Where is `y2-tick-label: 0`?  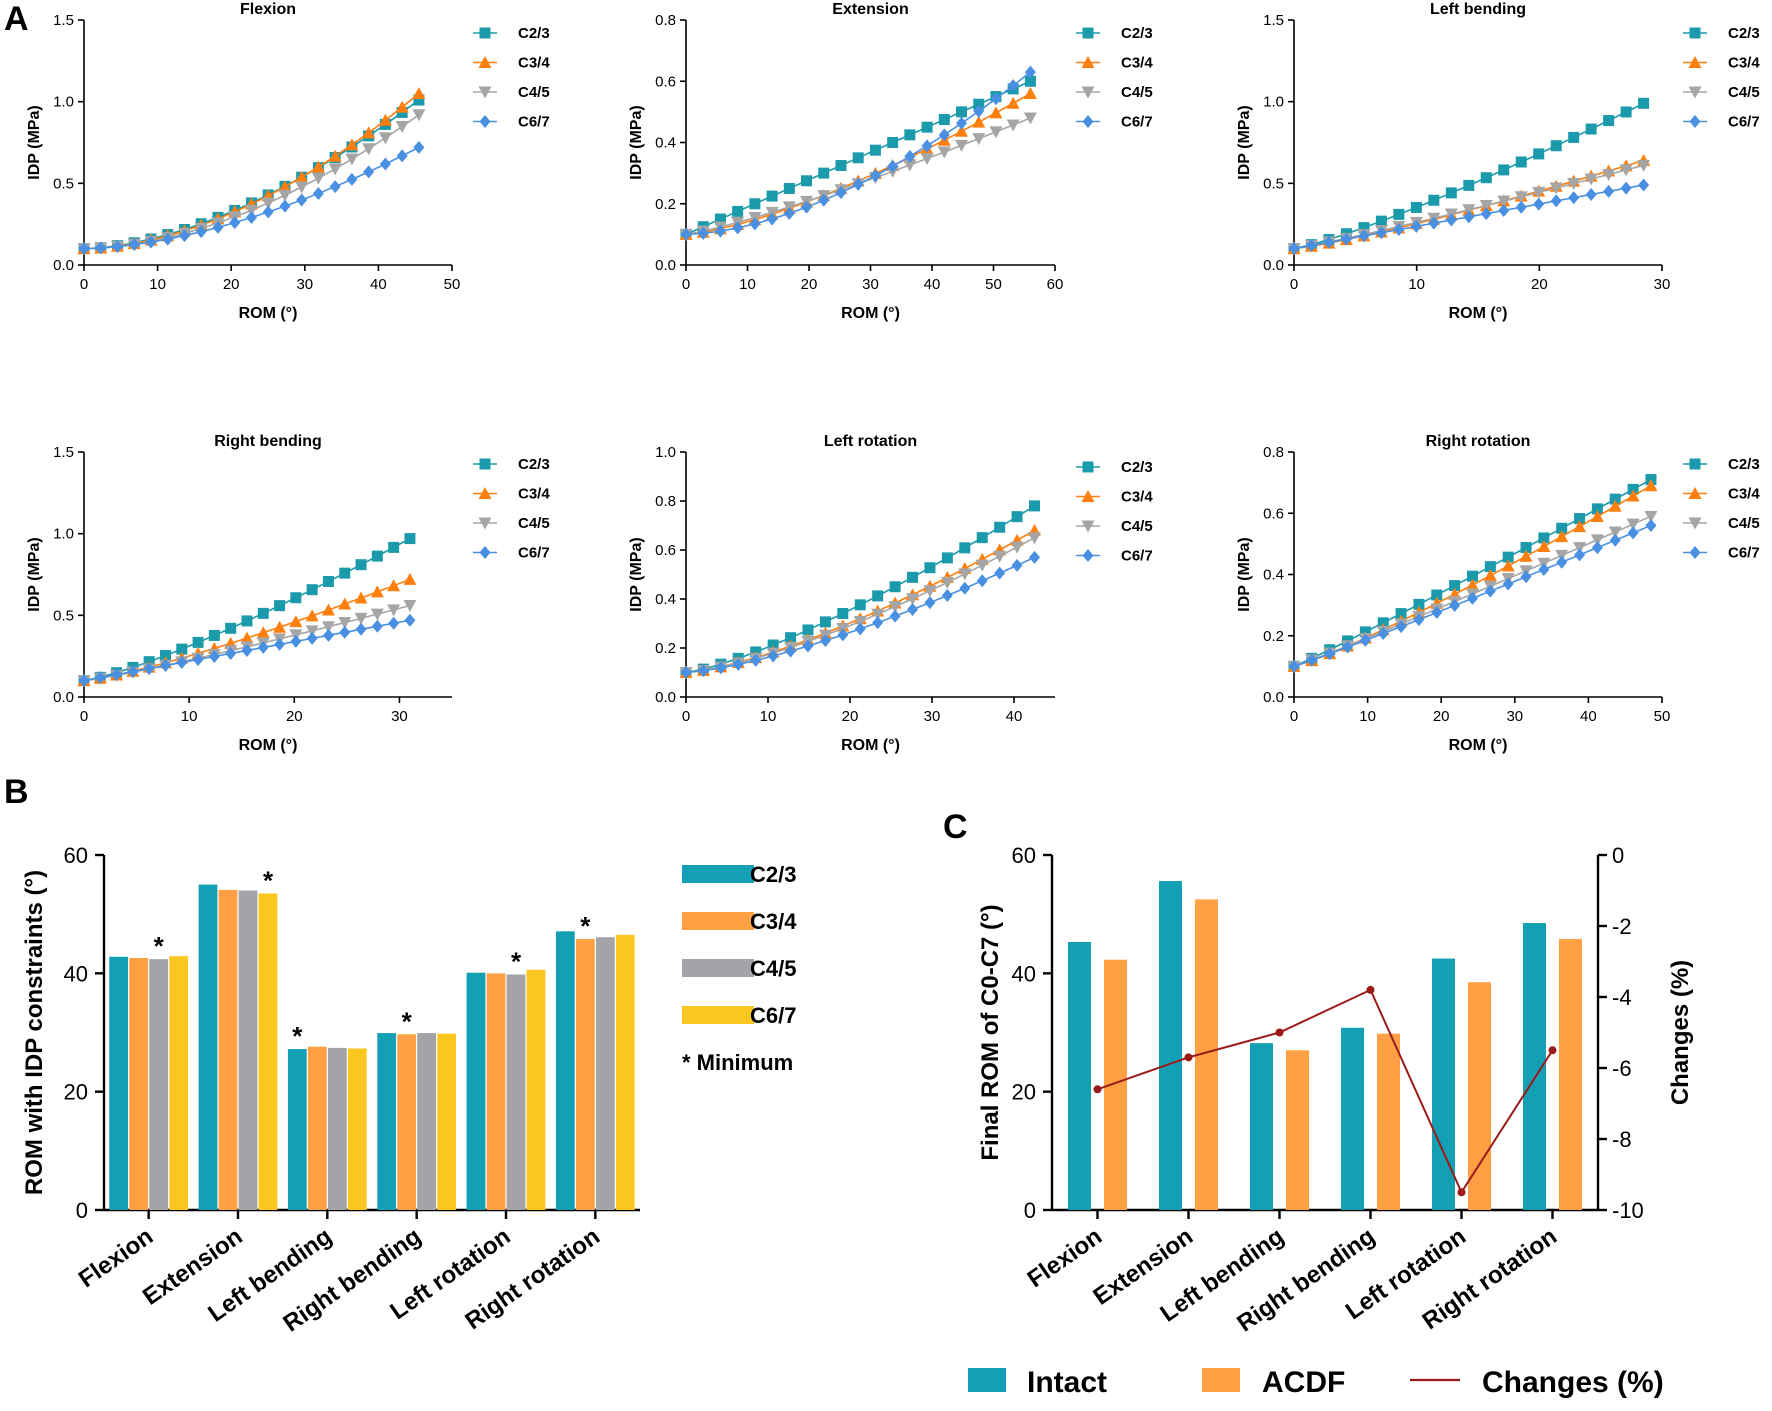
y2-tick-label: 0 is located at coordinates (1618, 855).